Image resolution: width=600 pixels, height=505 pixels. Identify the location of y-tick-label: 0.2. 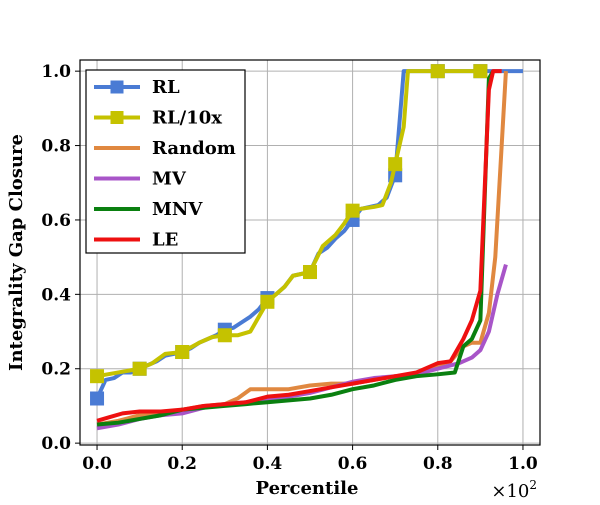
(56, 370).